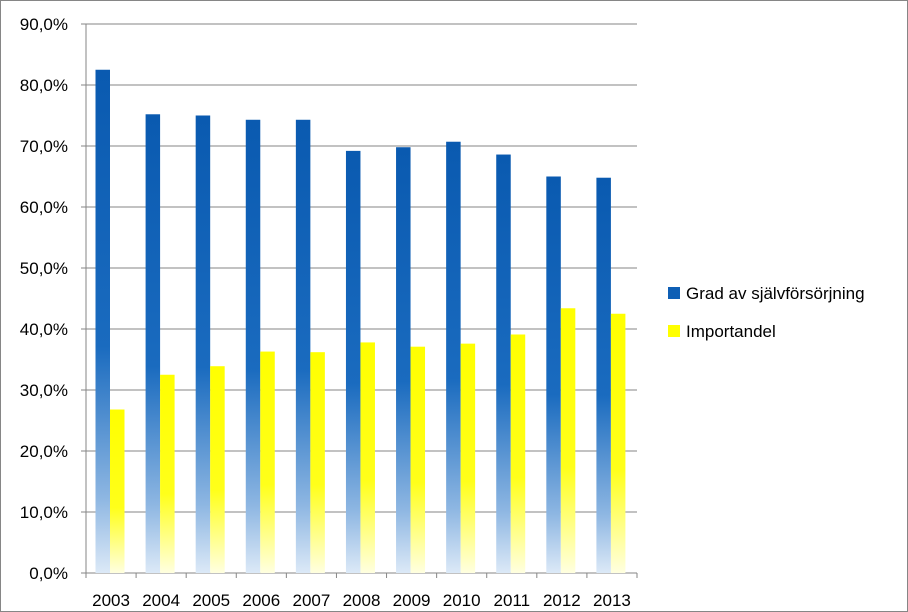 This screenshot has height=612, width=908. What do you see at coordinates (44, 390) in the screenshot?
I see `y-tick-label: 30,0%` at bounding box center [44, 390].